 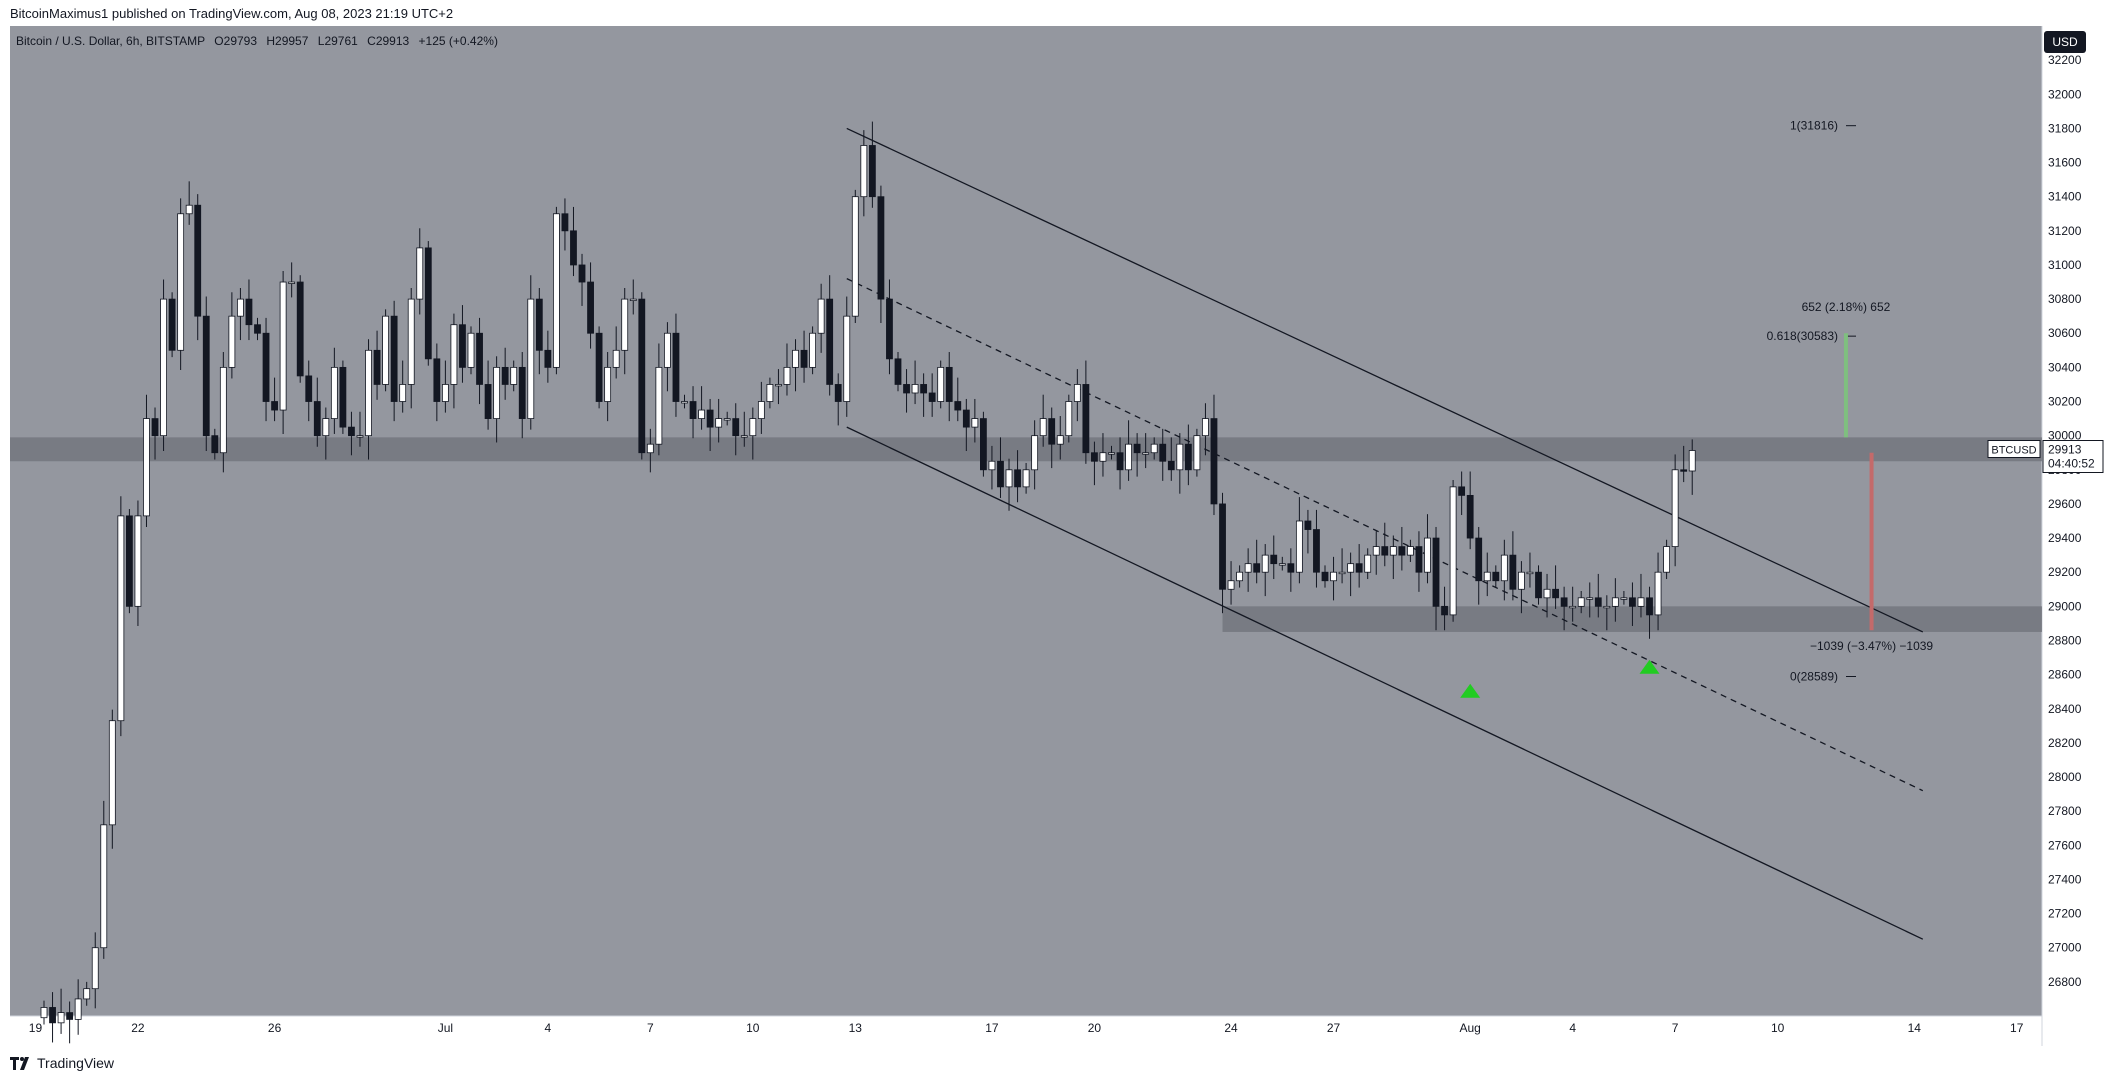 What do you see at coordinates (2065, 42) in the screenshot?
I see `currency-button: USD` at bounding box center [2065, 42].